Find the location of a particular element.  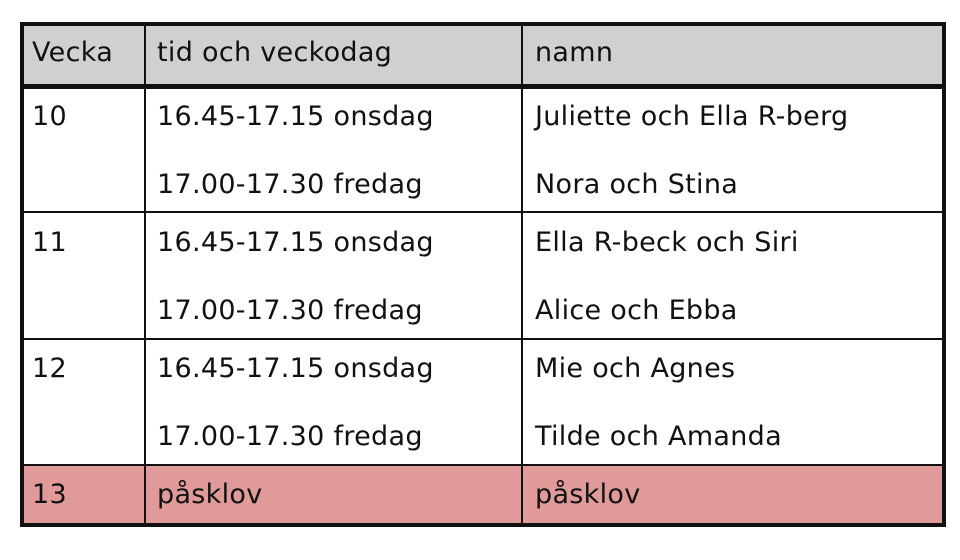

time-cell: påsklov is located at coordinates (210, 494).